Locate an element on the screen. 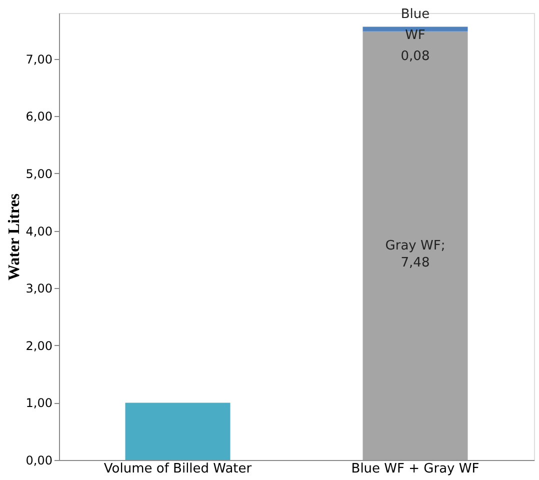 This screenshot has width=539, height=480. y-tick-label: 7,00 is located at coordinates (39, 59).